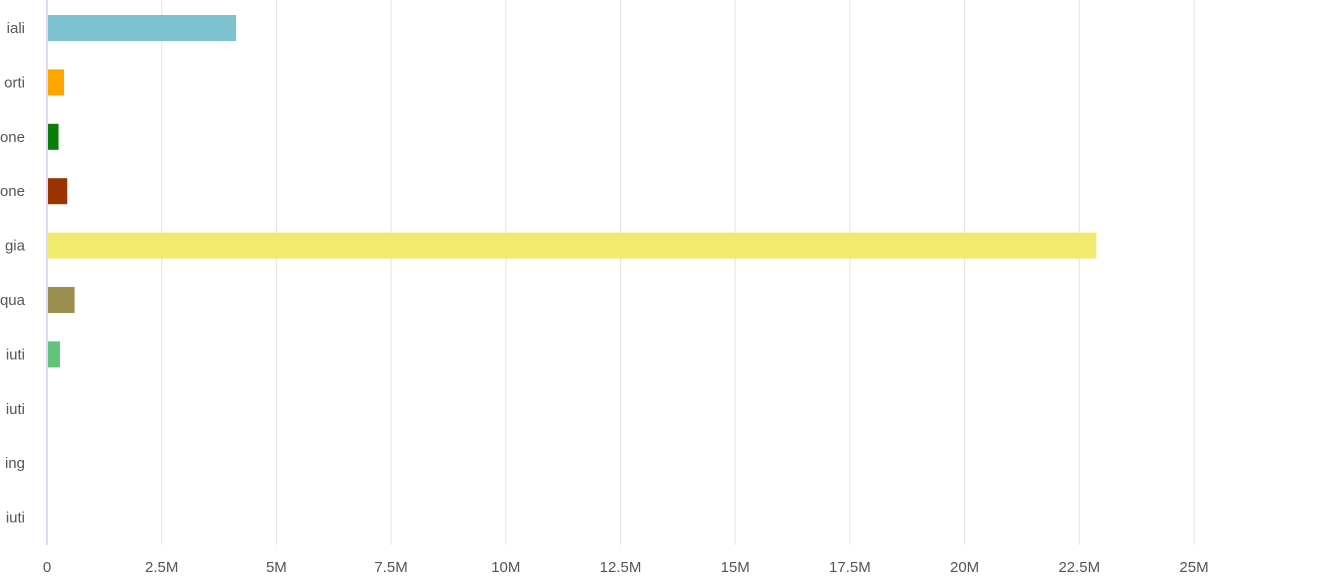 This screenshot has width=1330, height=586. What do you see at coordinates (15, 246) in the screenshot?
I see `category-label: gia` at bounding box center [15, 246].